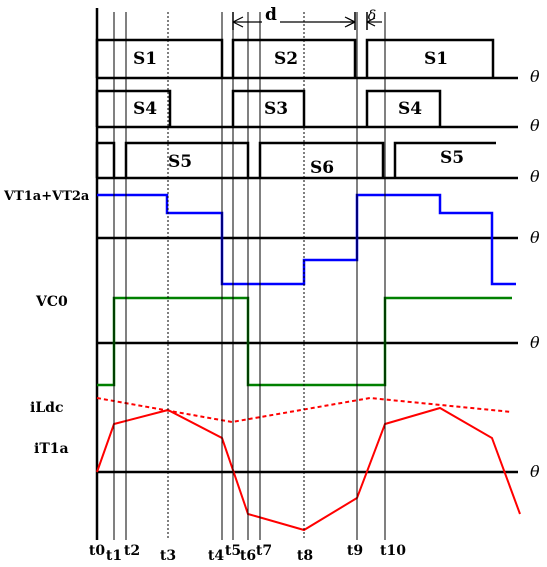  Describe the element at coordinates (317, 62) in the screenshot. I see `switch-row-1: S1 S2 S1 θ` at that location.